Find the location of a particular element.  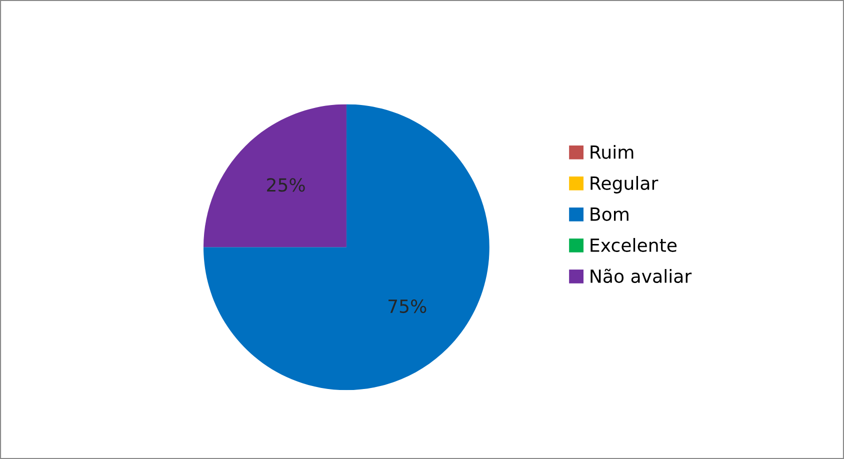

legend-label: Excelente is located at coordinates (633, 245).